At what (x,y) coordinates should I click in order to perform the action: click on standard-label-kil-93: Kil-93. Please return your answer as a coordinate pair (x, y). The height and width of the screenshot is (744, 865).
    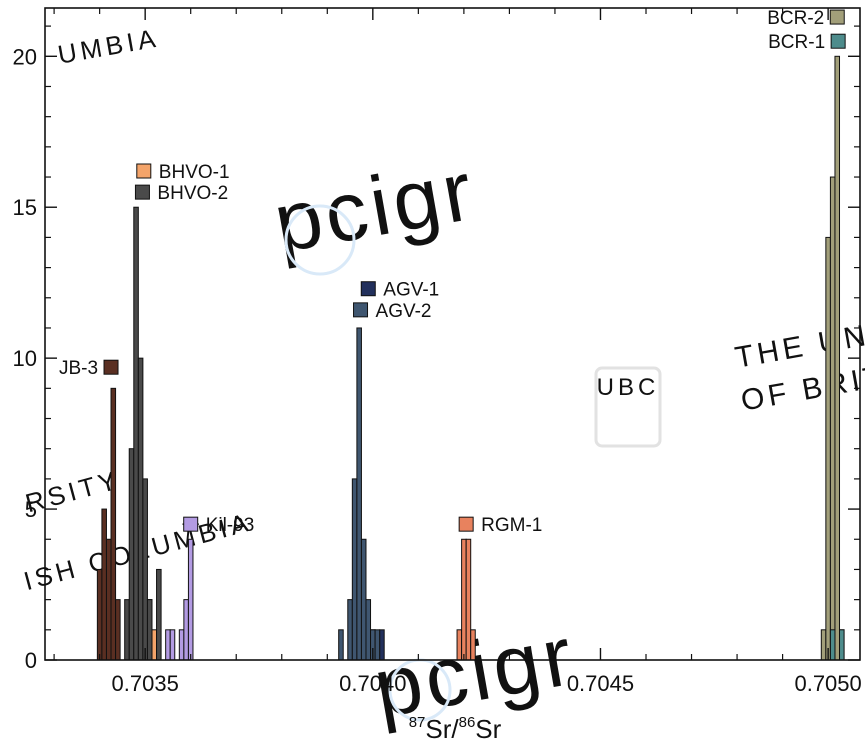
    Looking at the image, I should click on (230, 525).